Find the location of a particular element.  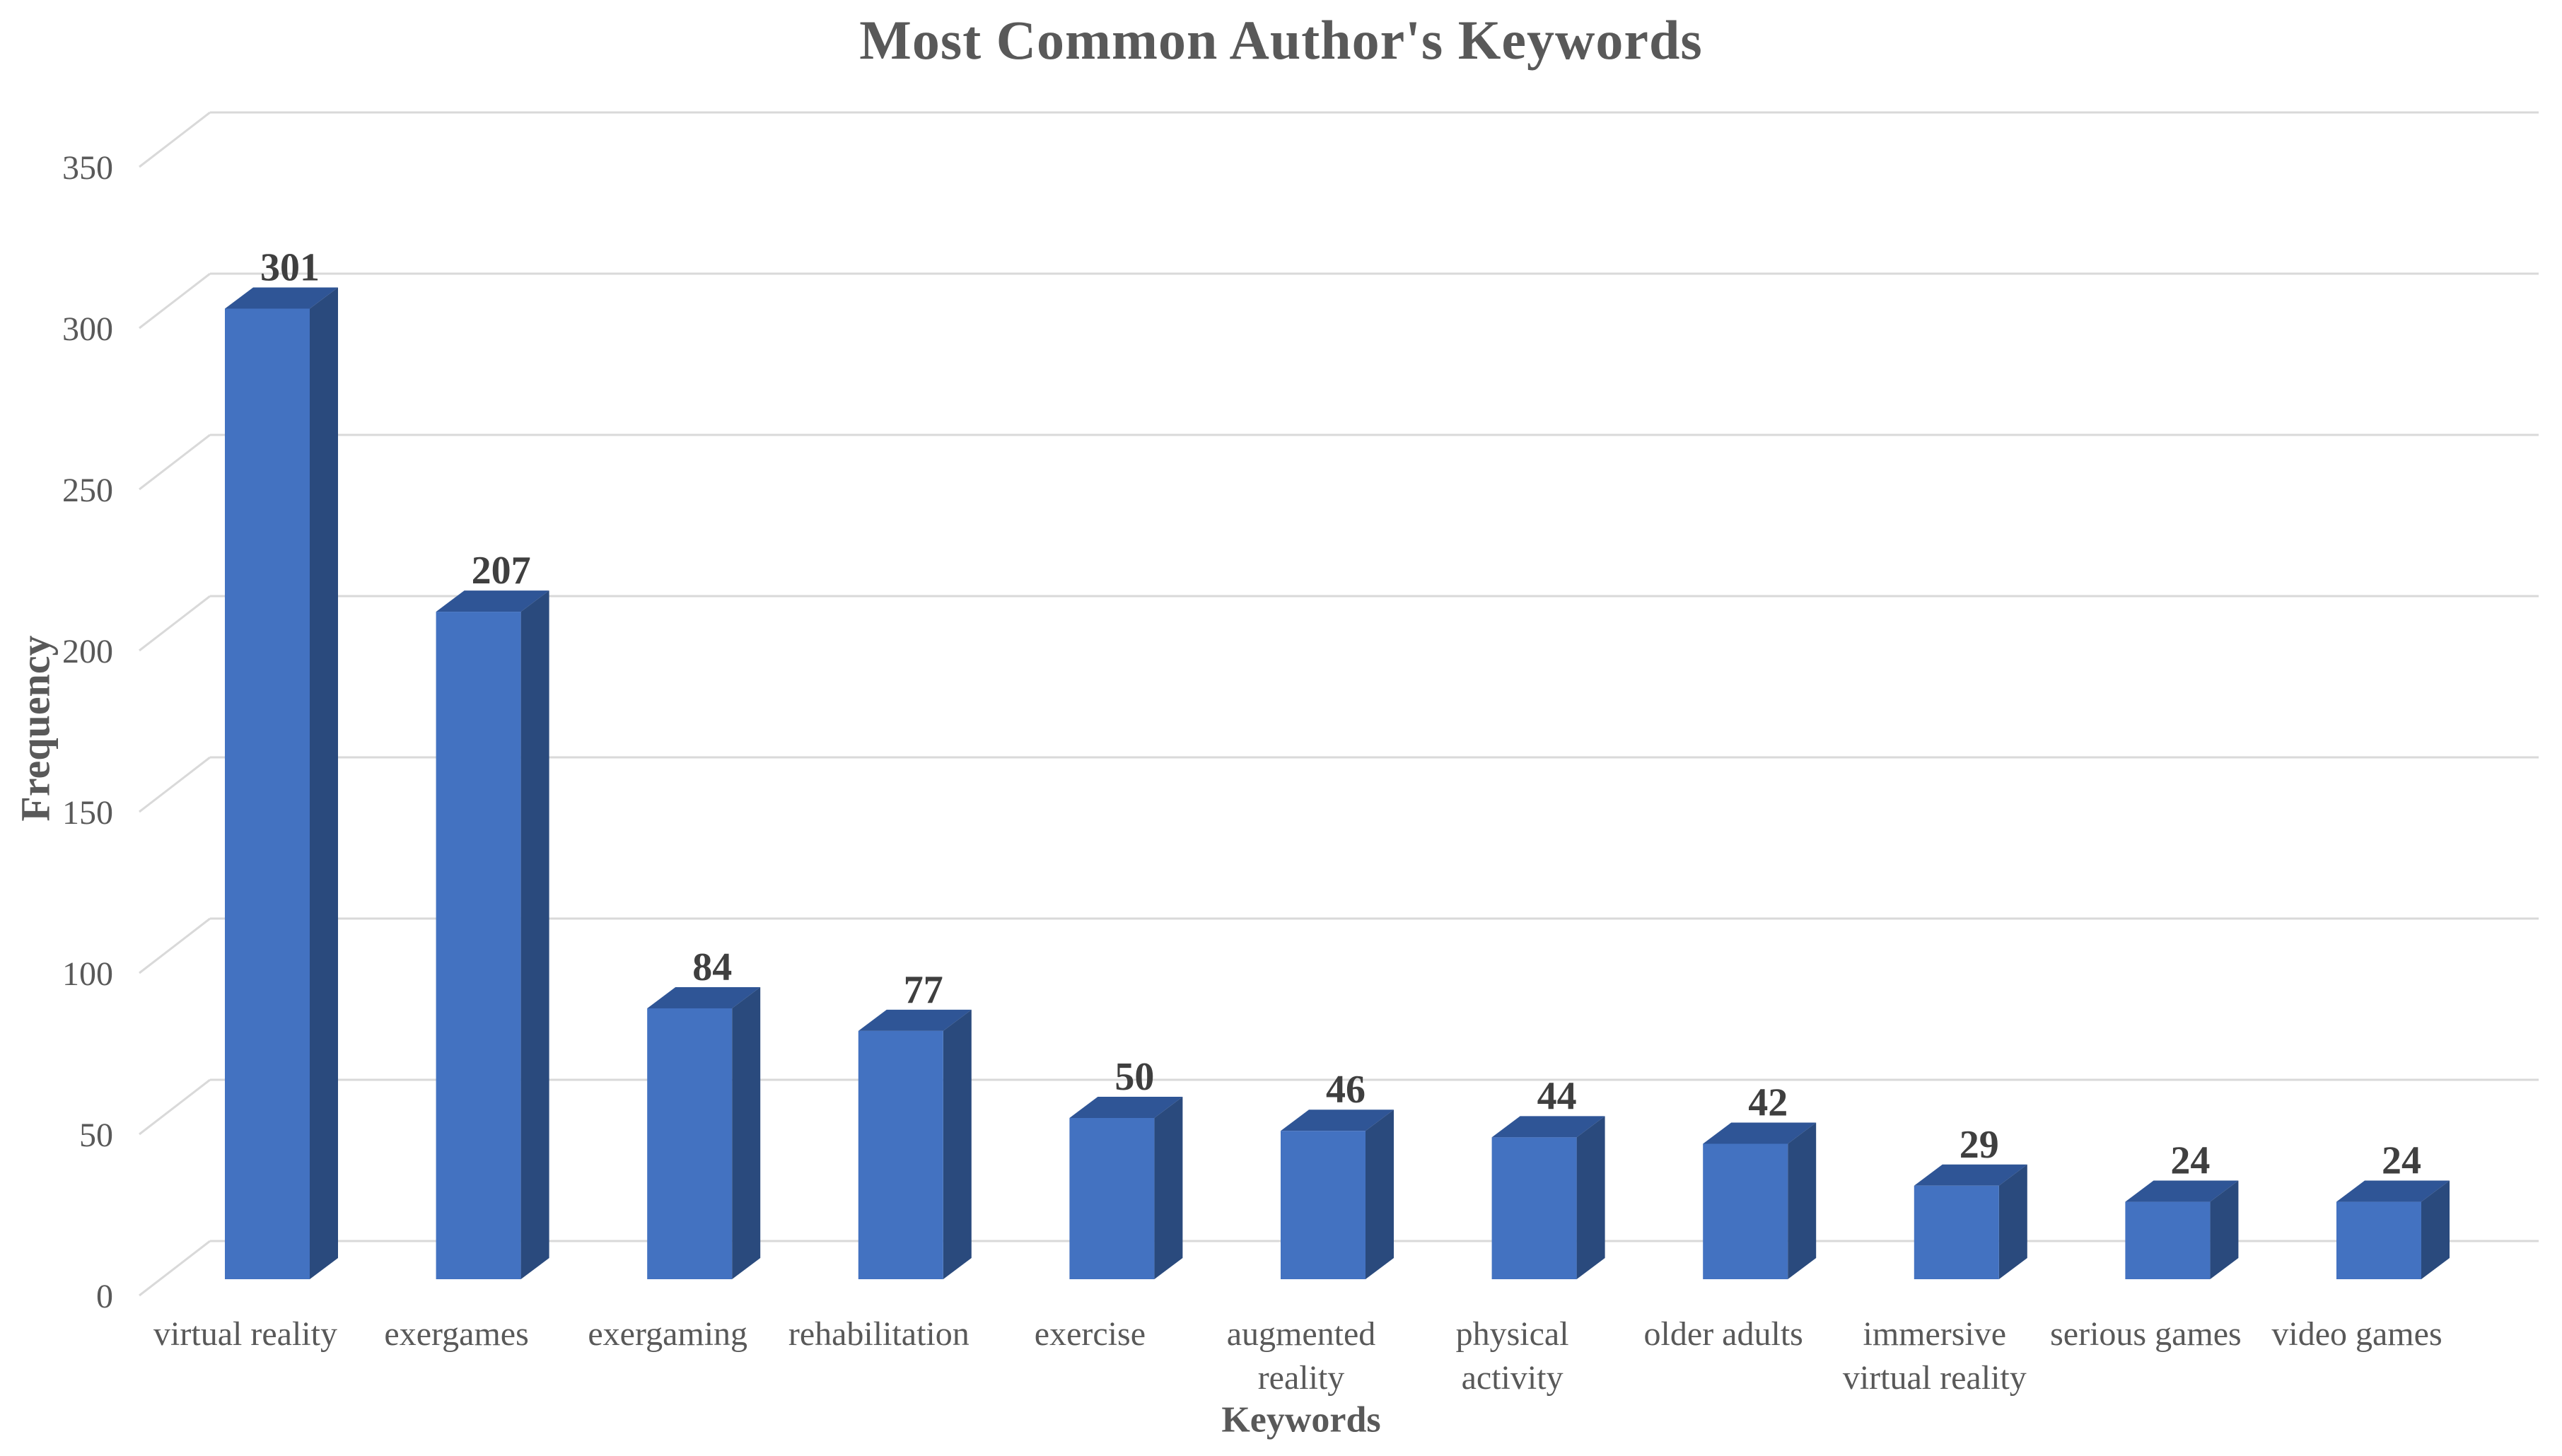

y-tick-label: 200 is located at coordinates (87, 652).